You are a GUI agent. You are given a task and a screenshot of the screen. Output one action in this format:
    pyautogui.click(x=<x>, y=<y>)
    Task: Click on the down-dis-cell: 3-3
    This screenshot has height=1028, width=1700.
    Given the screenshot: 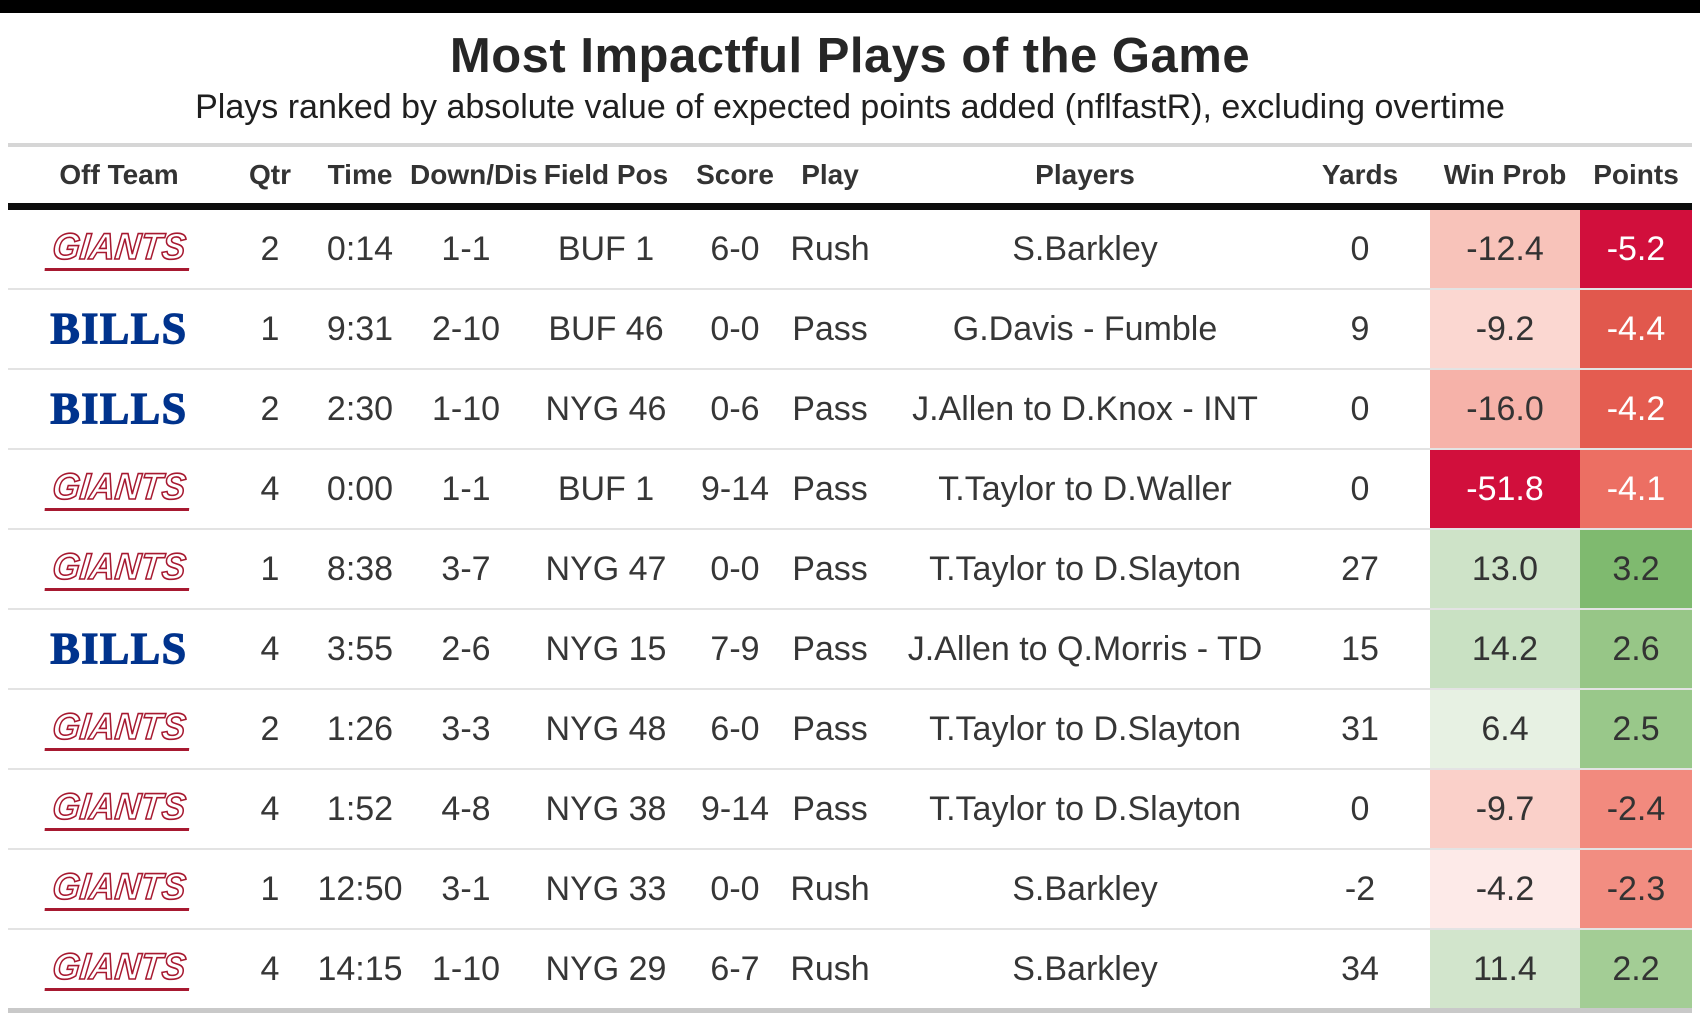 What is the action you would take?
    pyautogui.click(x=466, y=728)
    